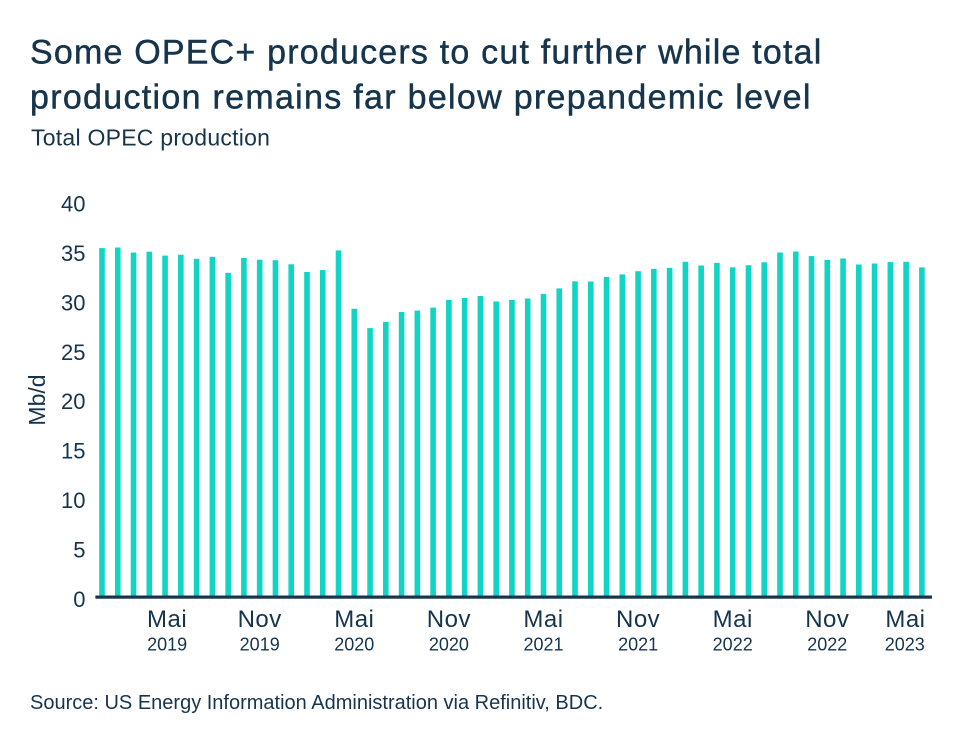  I want to click on svg-text: 20, so click(73, 401).